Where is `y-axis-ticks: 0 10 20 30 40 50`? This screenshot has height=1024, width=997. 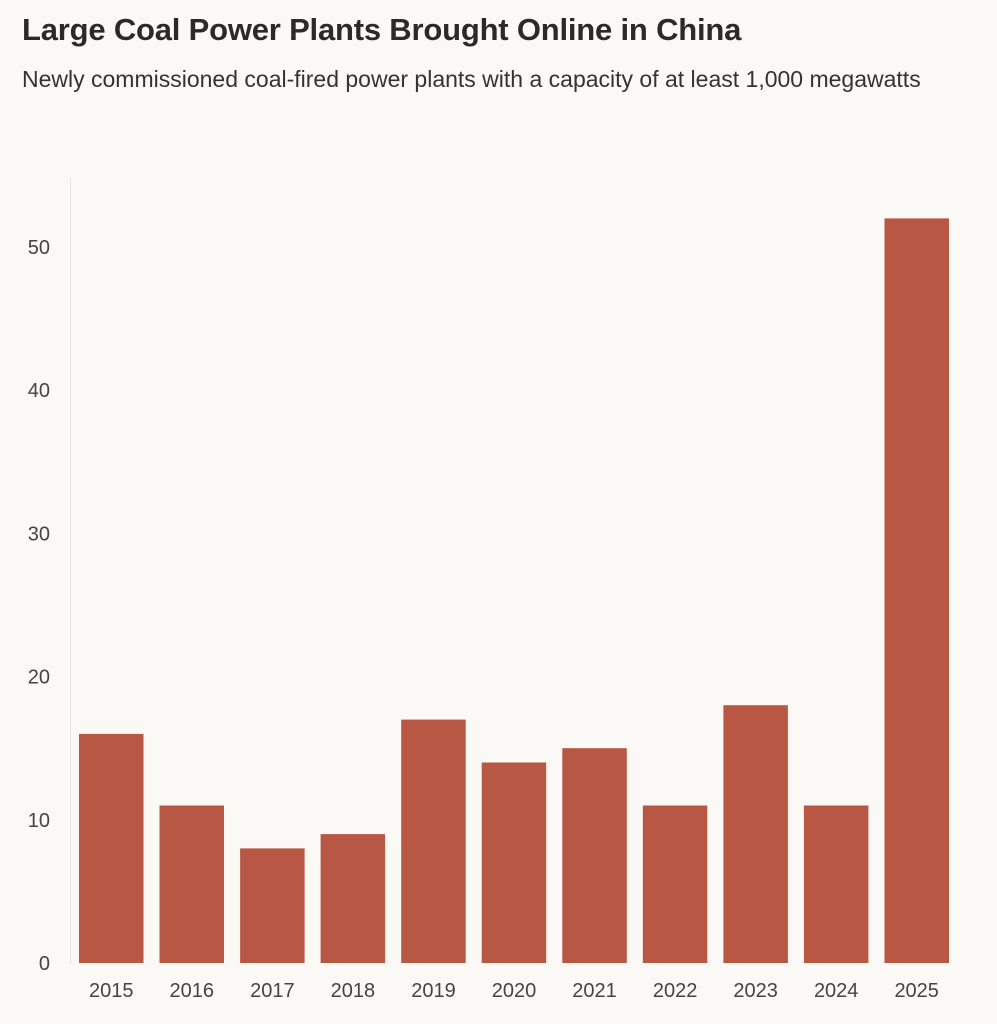 y-axis-ticks: 0 10 20 30 40 50 is located at coordinates (39, 606).